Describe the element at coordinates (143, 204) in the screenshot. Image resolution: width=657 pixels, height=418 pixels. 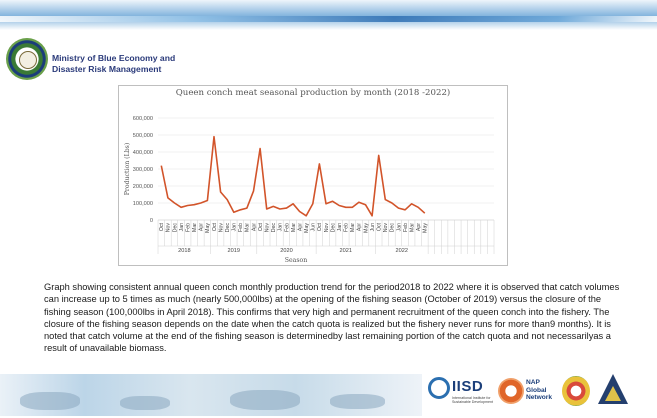
I see `y-tick-label: 100,000` at that location.